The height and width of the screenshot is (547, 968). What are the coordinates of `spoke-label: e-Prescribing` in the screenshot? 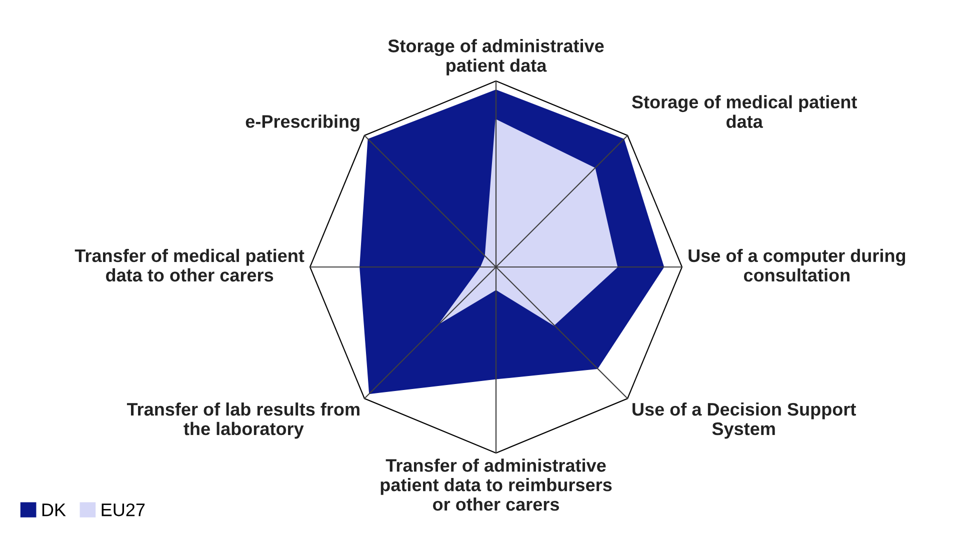 It's located at (303, 123).